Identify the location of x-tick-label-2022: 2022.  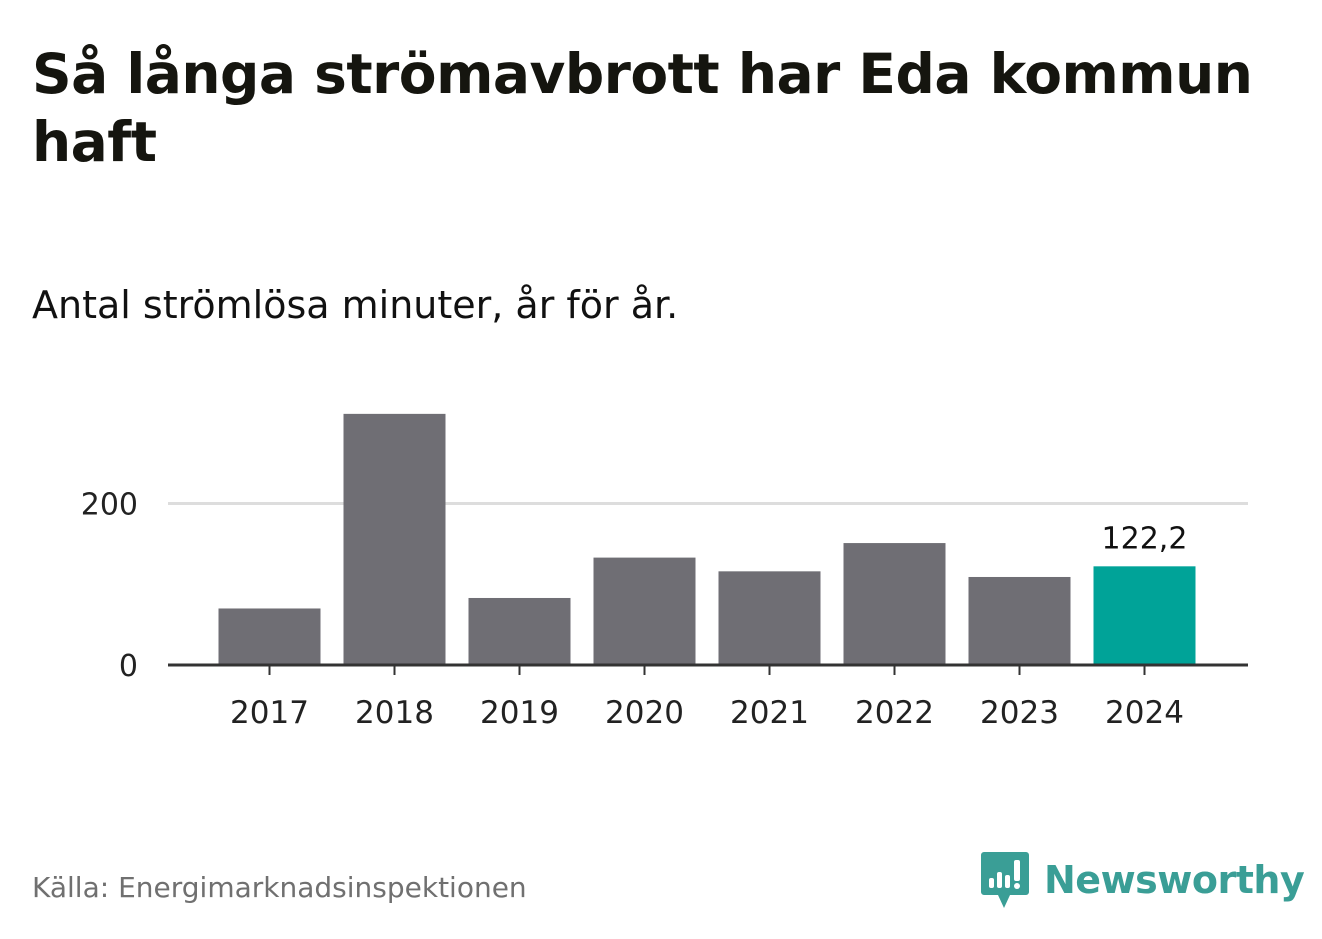
(894, 713).